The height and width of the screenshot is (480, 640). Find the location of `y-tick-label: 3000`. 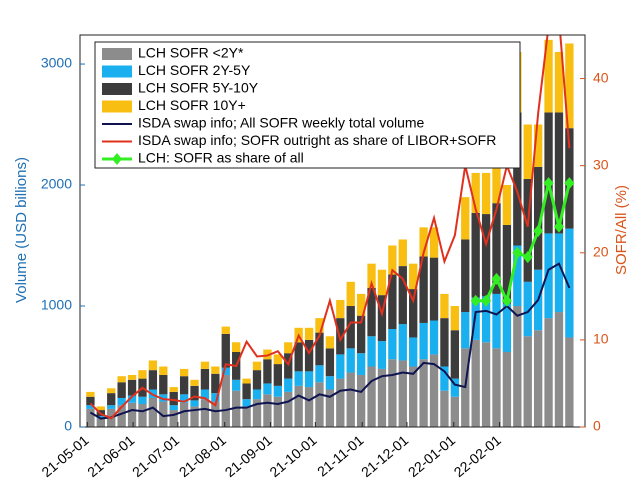

y-tick-label: 3000 is located at coordinates (56, 63).